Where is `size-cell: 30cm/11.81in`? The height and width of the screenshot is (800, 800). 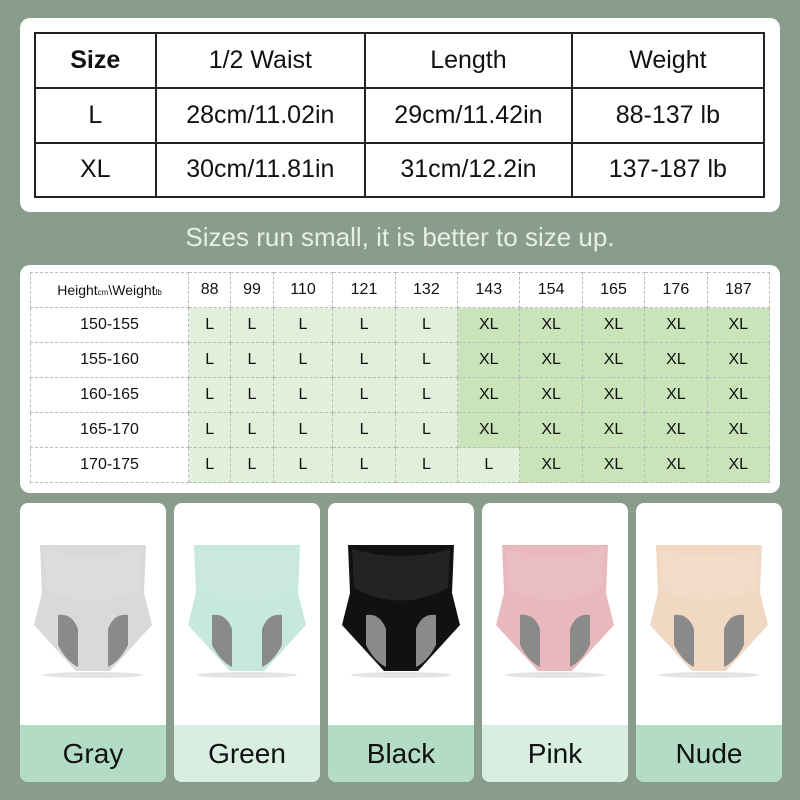
size-cell: 30cm/11.81in is located at coordinates (260, 169).